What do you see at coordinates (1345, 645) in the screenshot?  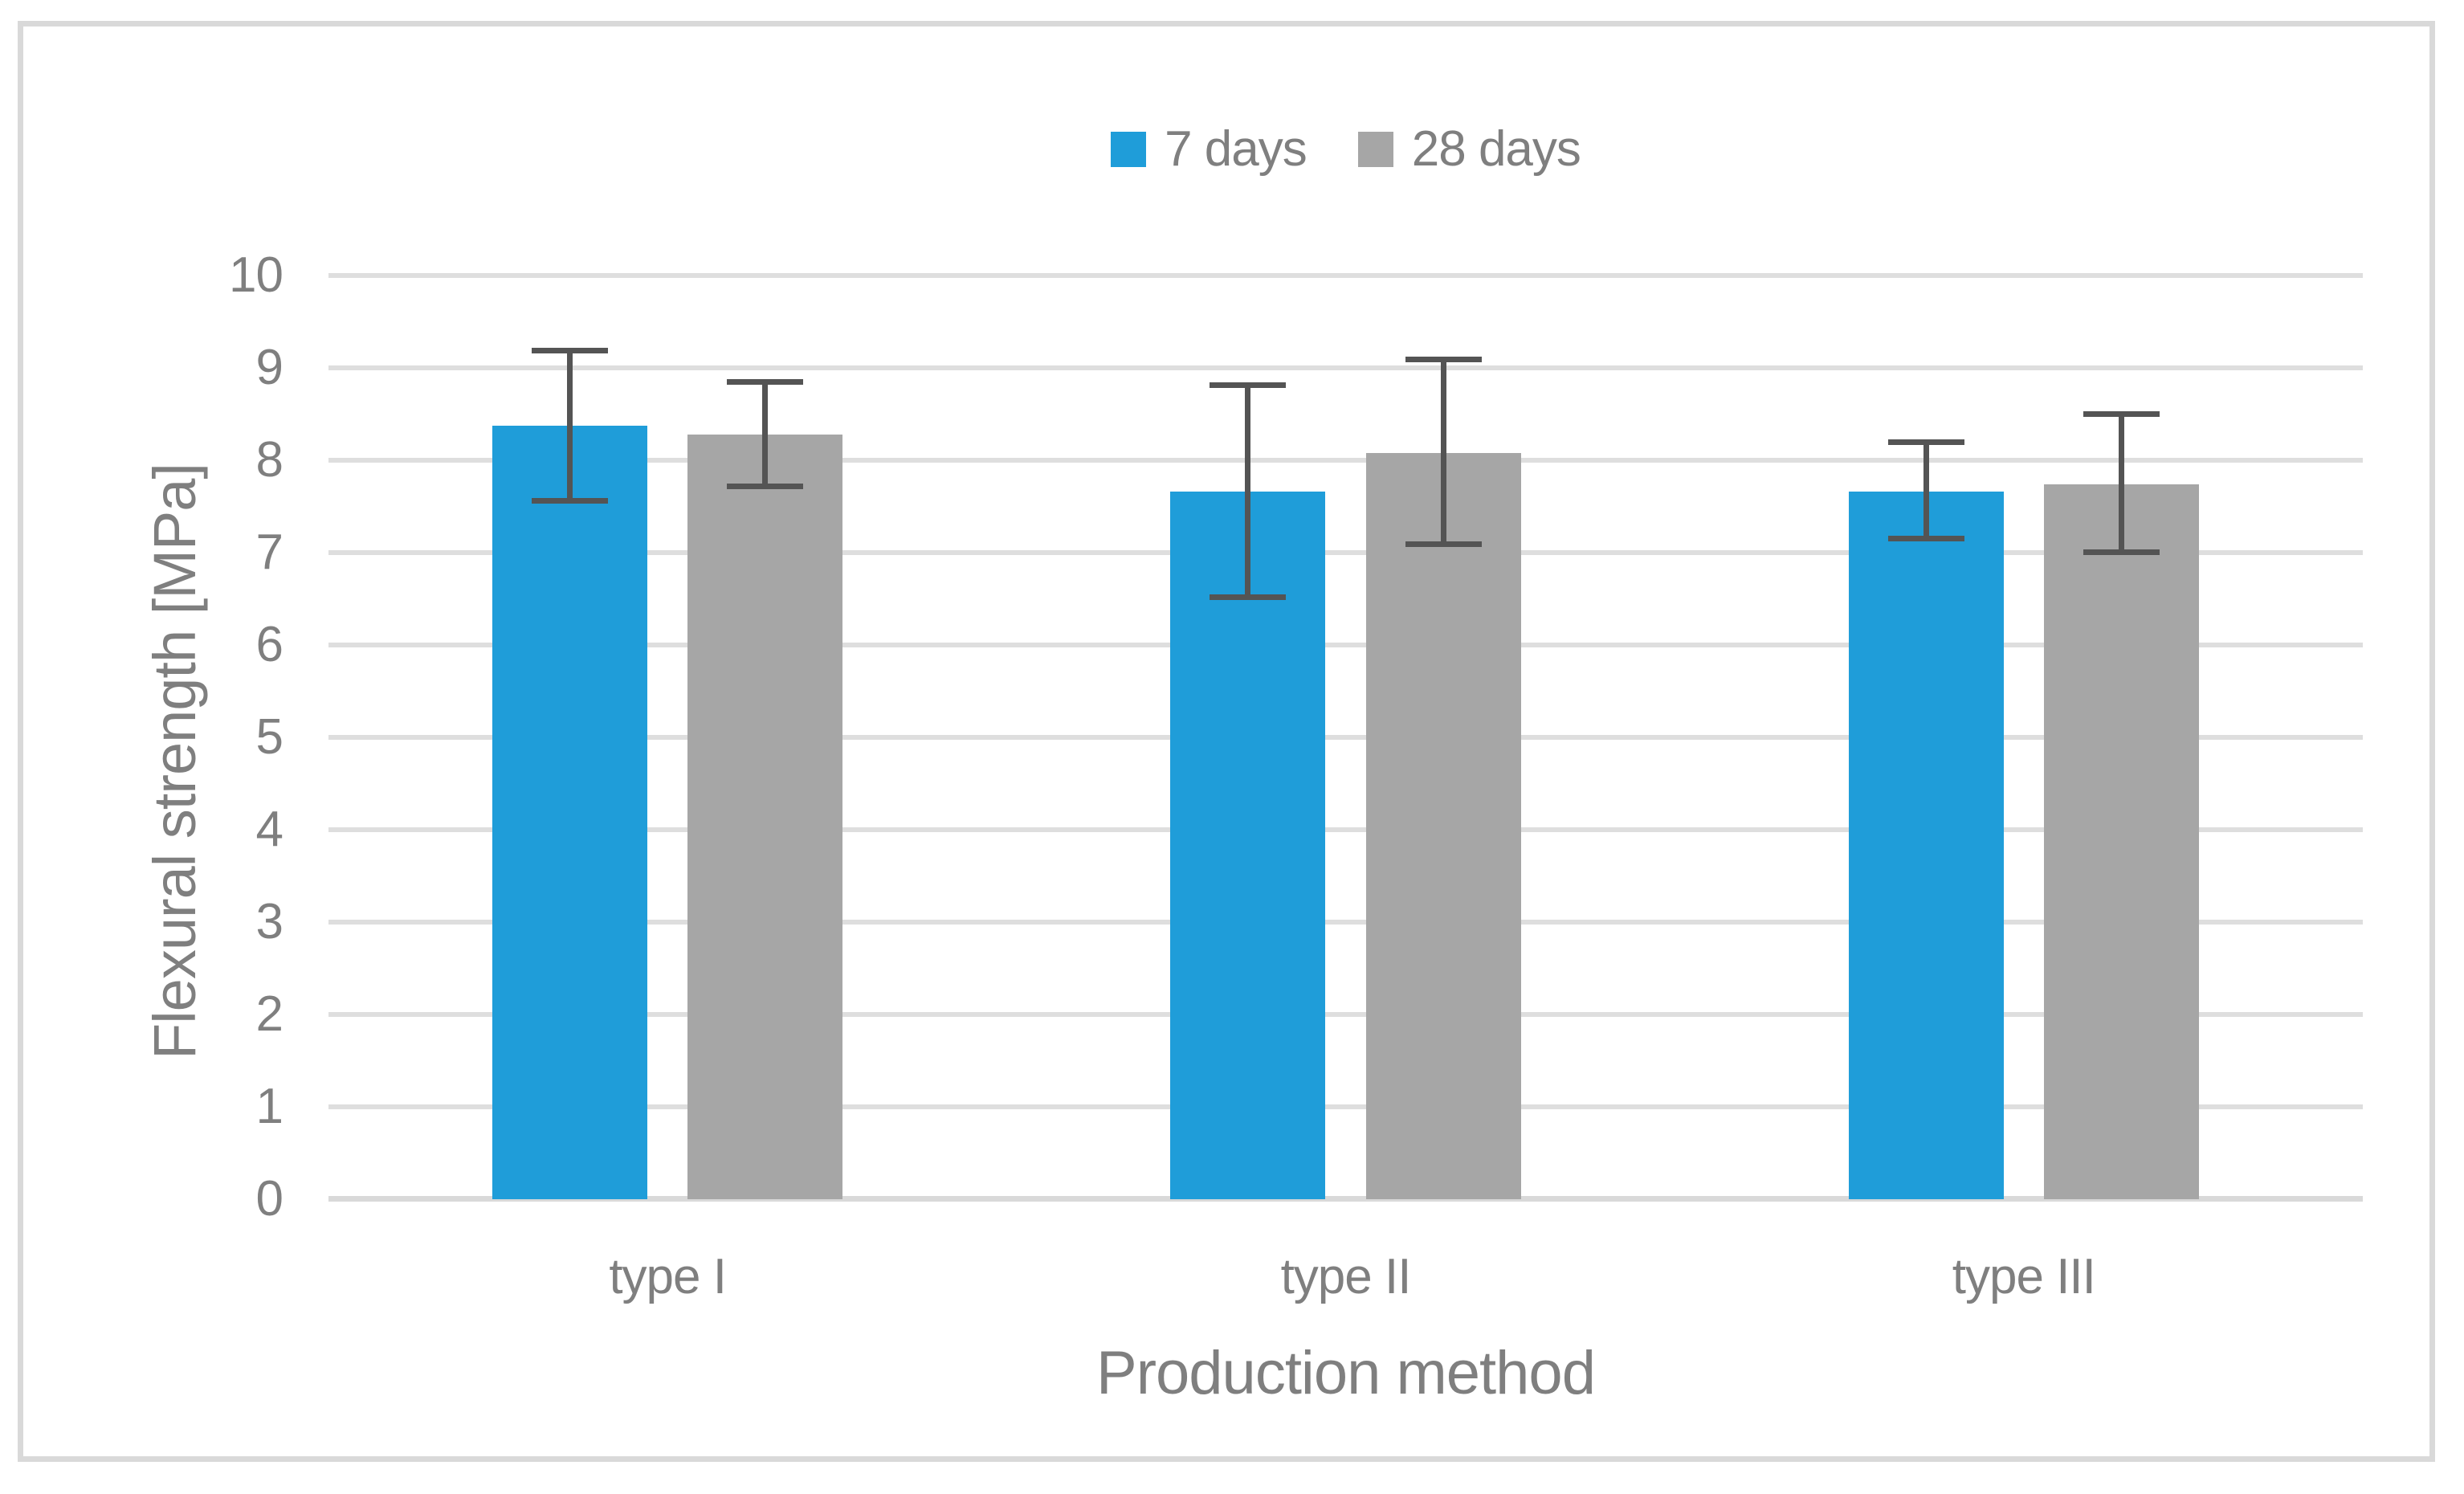 I see `gridline-y6` at bounding box center [1345, 645].